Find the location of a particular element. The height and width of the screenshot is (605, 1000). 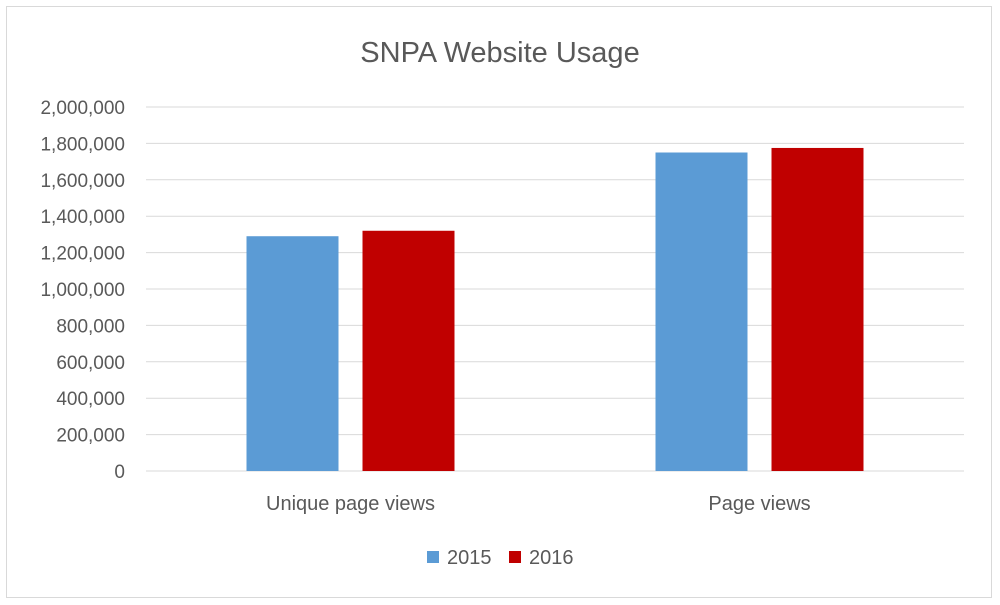

y-tick-label: 1,400,000 is located at coordinates (82, 217).